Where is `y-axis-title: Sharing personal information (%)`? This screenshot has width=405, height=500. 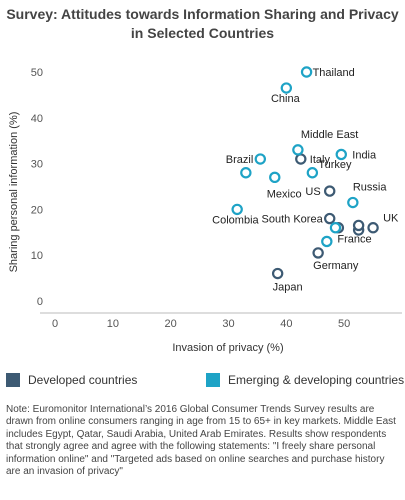
y-axis-title: Sharing personal information (%) is located at coordinates (14, 192).